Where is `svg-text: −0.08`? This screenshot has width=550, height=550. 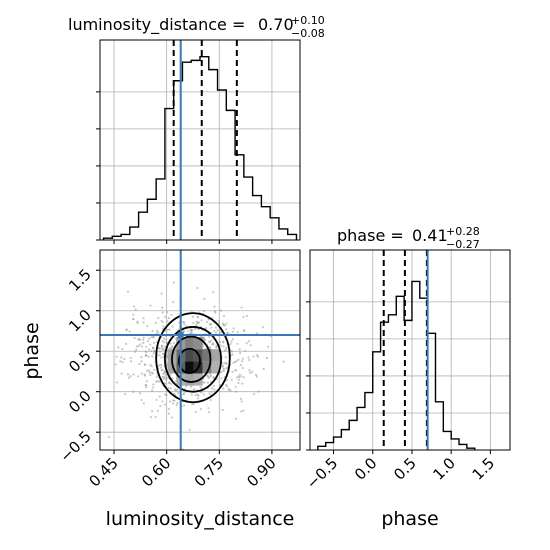
svg-text: −0.08 is located at coordinates (308, 33).